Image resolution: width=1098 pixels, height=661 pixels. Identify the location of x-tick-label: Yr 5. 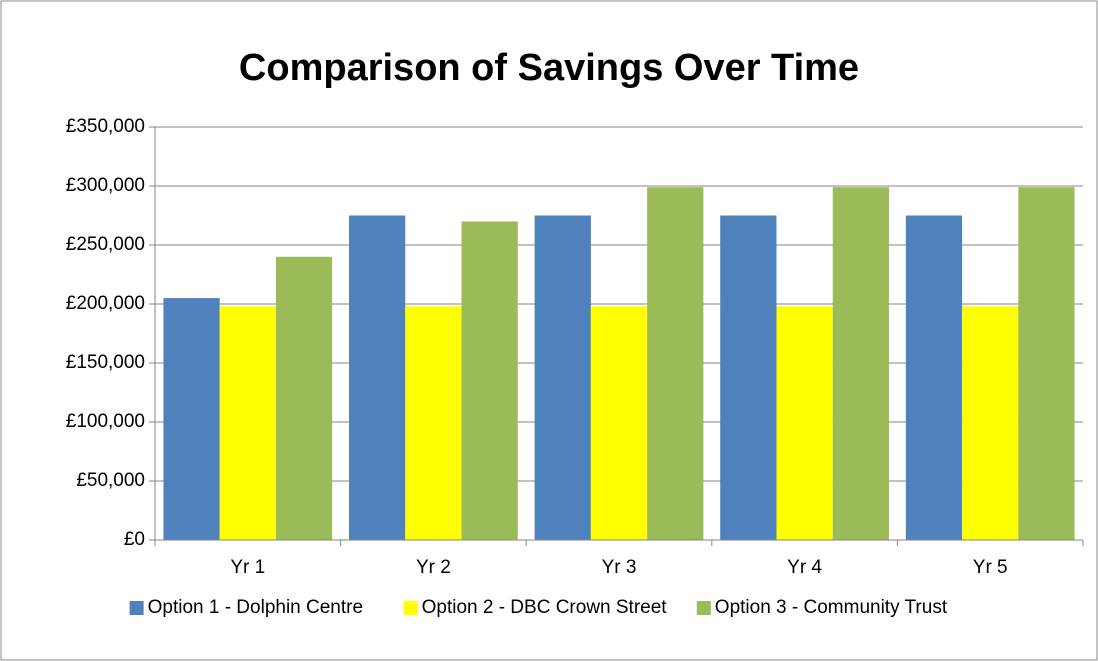
(990, 567).